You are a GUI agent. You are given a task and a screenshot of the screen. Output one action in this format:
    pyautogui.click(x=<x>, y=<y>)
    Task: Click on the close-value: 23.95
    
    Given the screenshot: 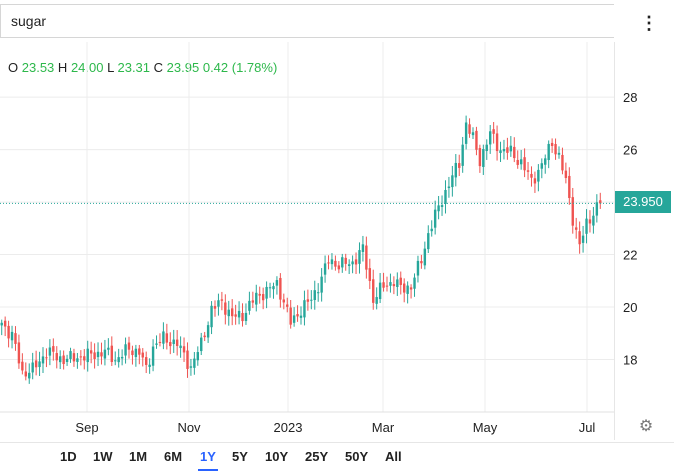 What is the action you would take?
    pyautogui.click(x=183, y=67)
    